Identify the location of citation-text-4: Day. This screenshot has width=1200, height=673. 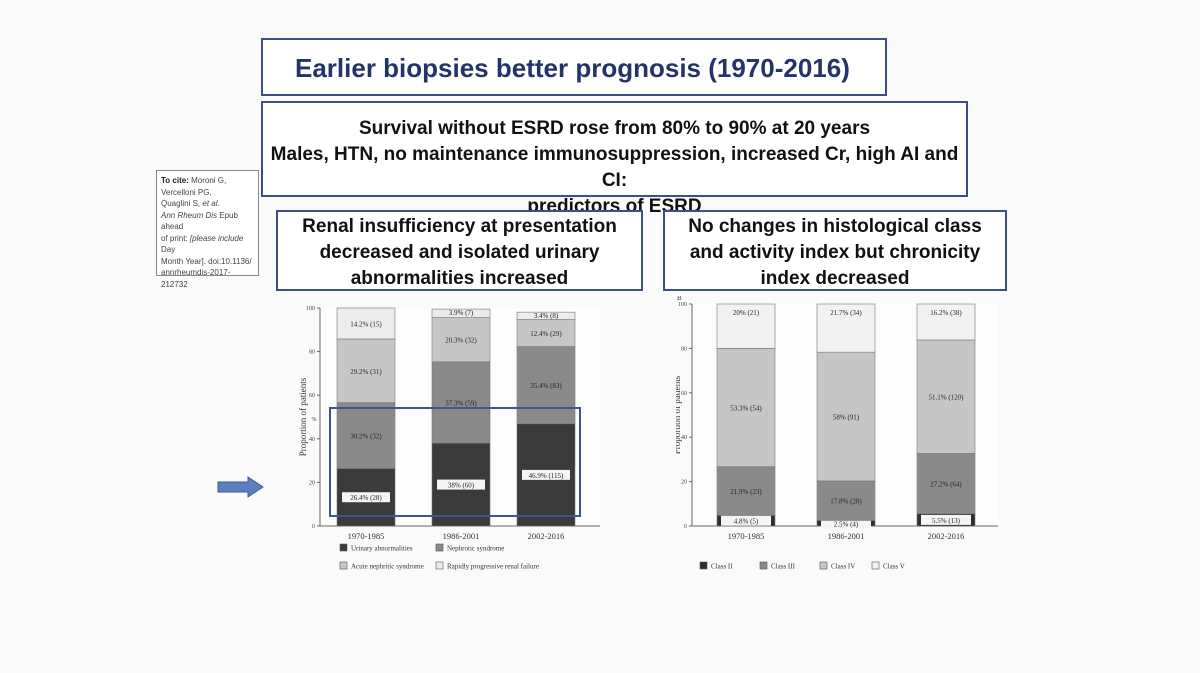
(168, 249).